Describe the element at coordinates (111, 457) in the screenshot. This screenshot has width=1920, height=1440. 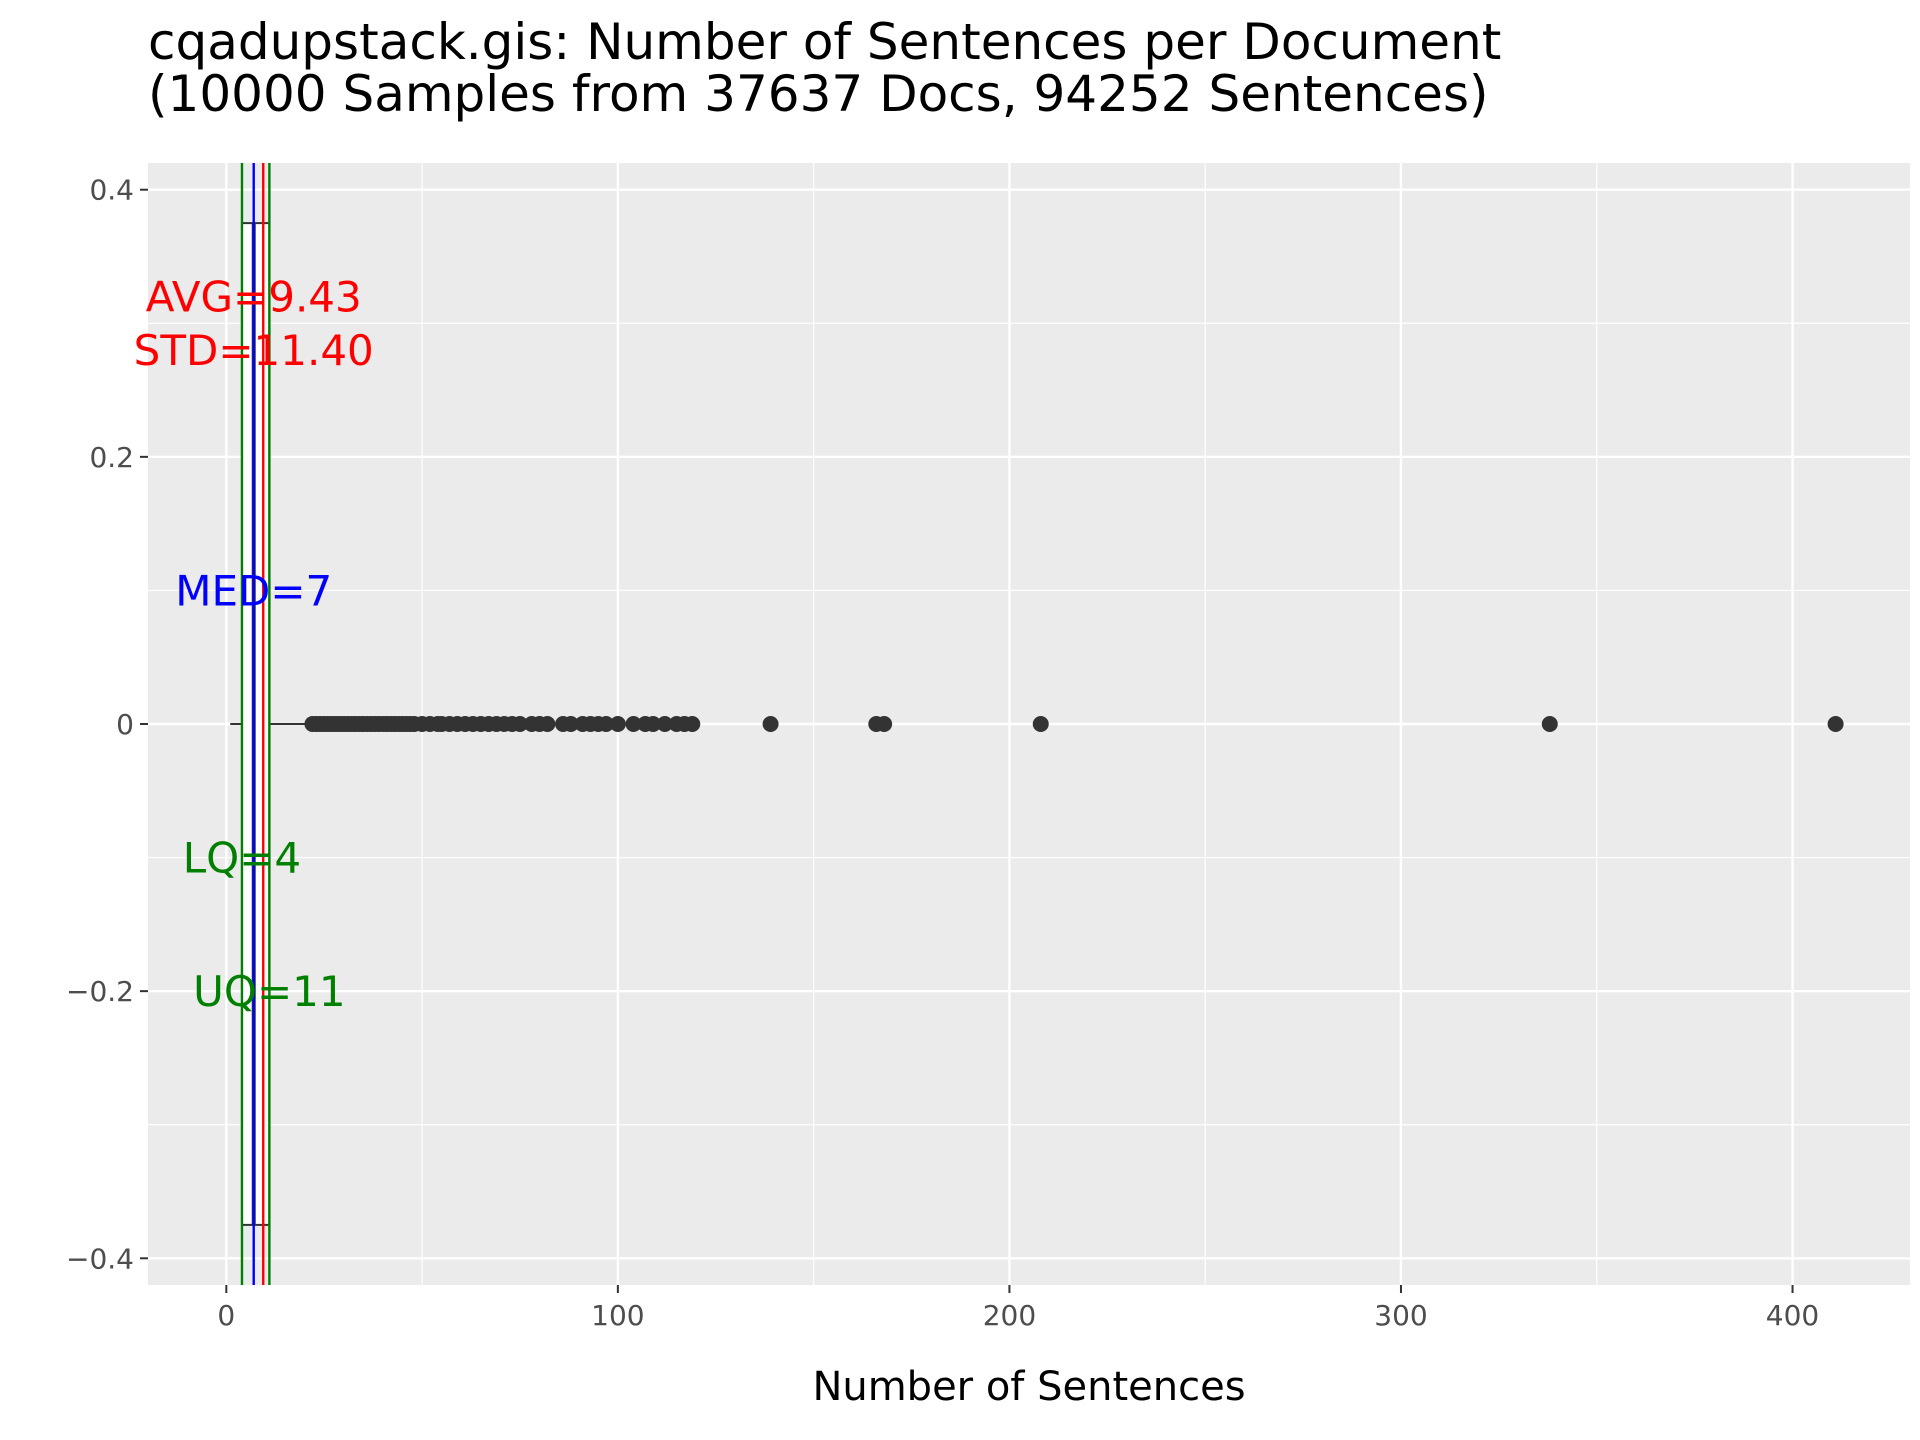
I see `y-tick-label: 0.2` at that location.